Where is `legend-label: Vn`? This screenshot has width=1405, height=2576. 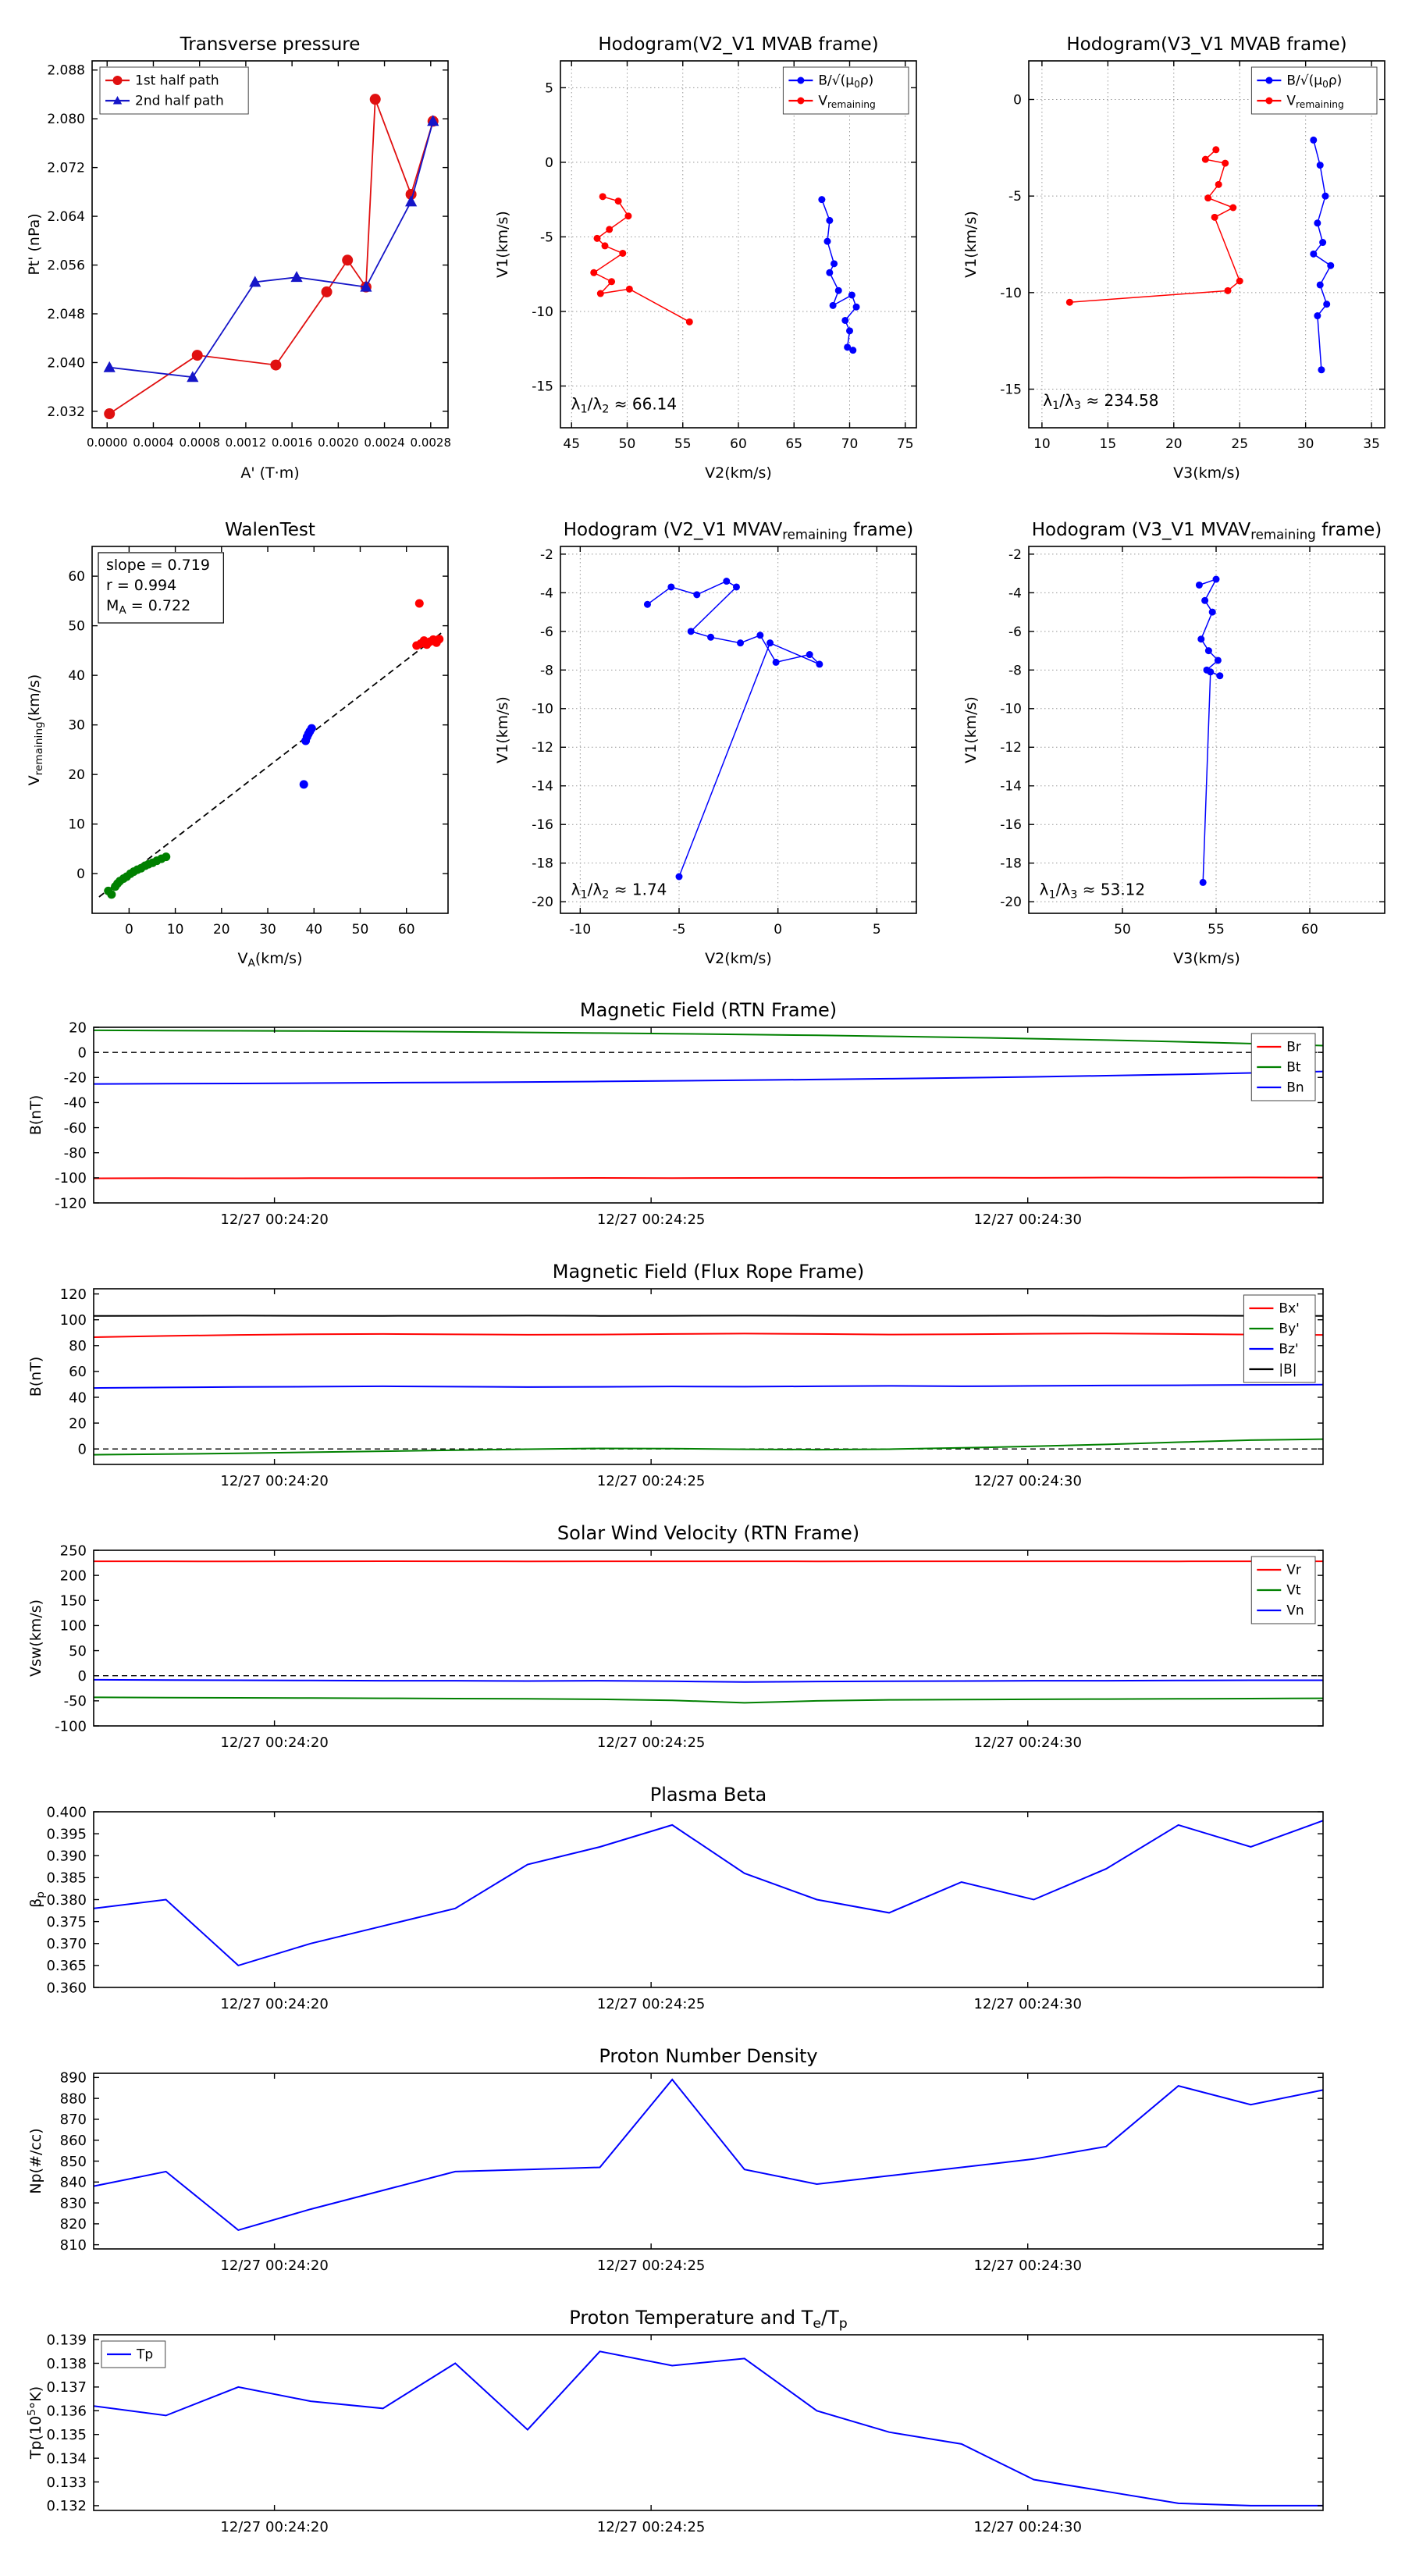
legend-label: Vn is located at coordinates (1295, 1611).